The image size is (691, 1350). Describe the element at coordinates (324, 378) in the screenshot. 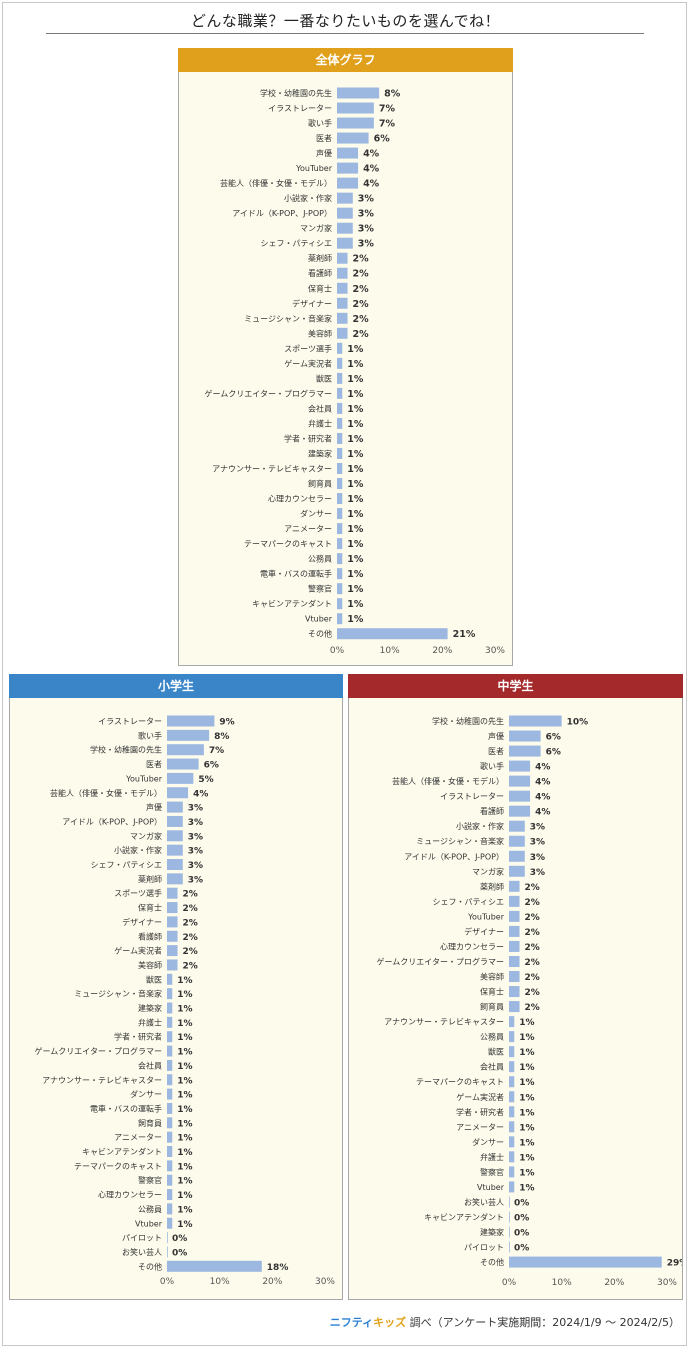

I see `category-label: 獣医` at that location.